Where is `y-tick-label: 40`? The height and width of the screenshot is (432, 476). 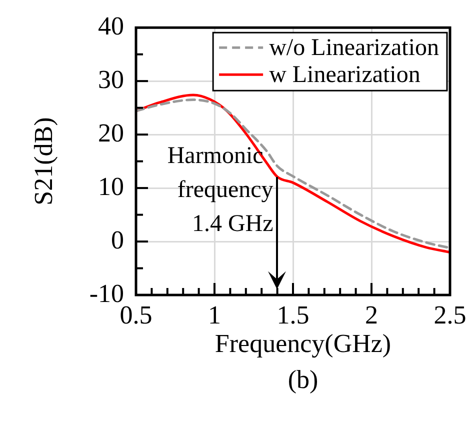
y-tick-label: 40 is located at coordinates (111, 25).